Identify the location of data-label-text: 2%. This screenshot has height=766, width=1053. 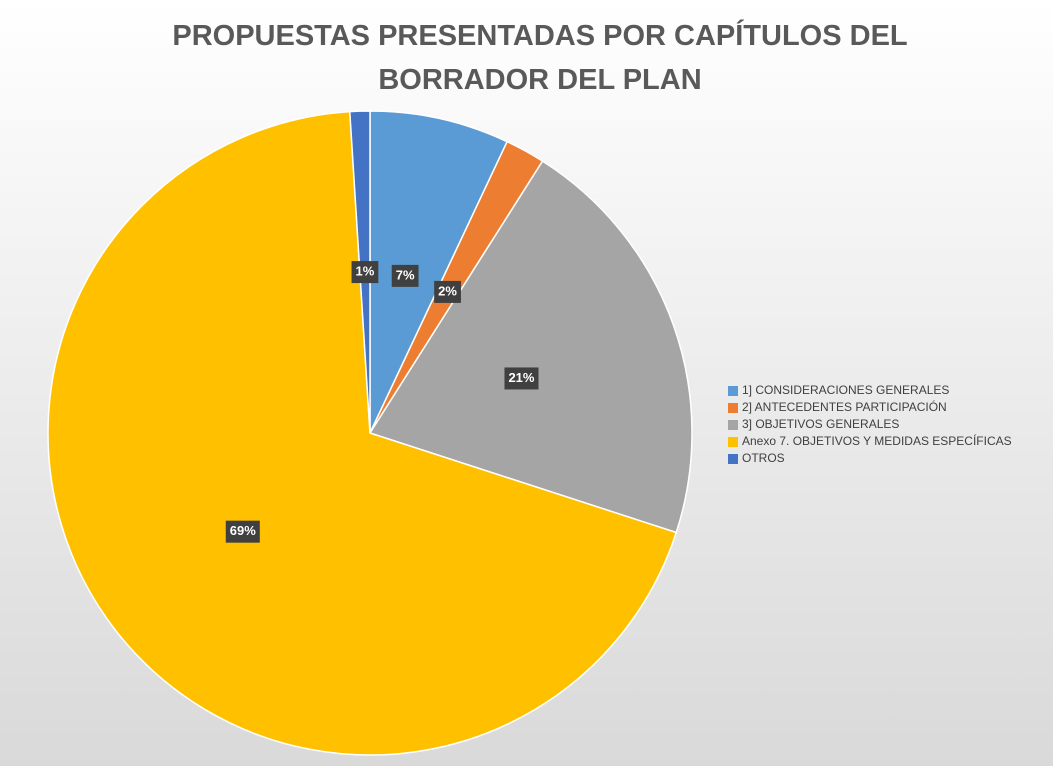
(447, 290).